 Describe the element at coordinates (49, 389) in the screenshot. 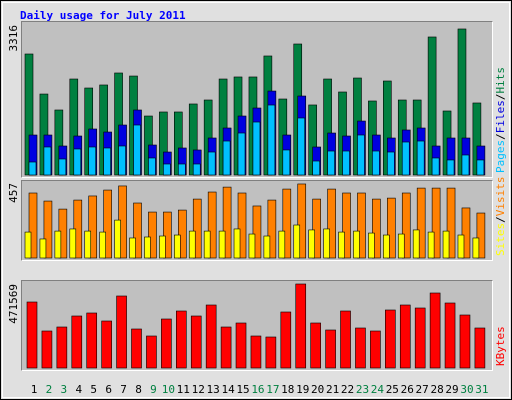

I see `x-tick-label: 2` at that location.